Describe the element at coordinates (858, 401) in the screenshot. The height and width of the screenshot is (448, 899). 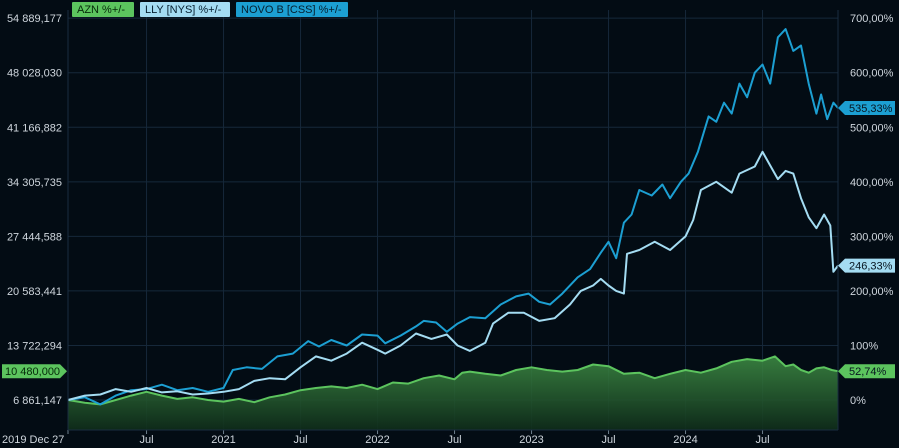
I see `right-axis-tick-label: 0%` at that location.